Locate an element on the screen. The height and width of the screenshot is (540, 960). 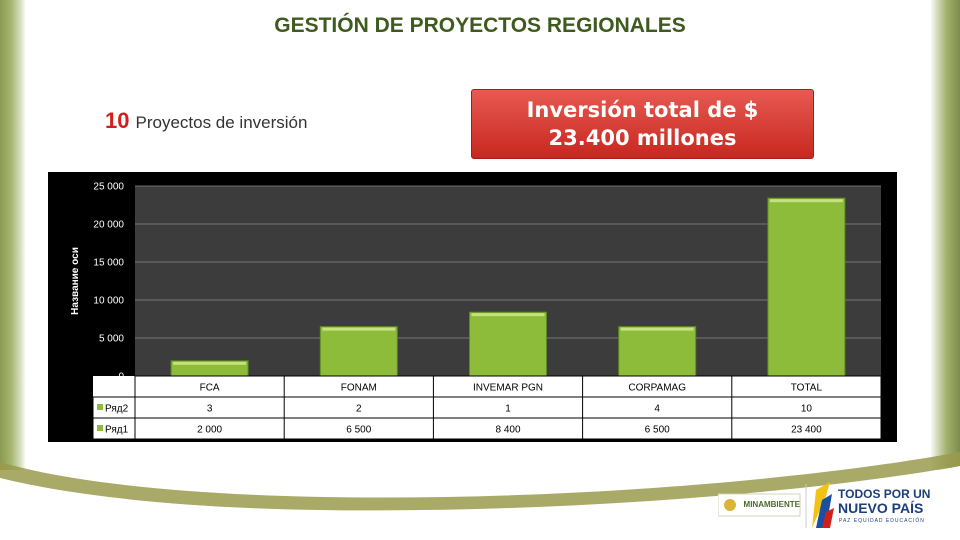
coat-of-arms-icon is located at coordinates (730, 505).